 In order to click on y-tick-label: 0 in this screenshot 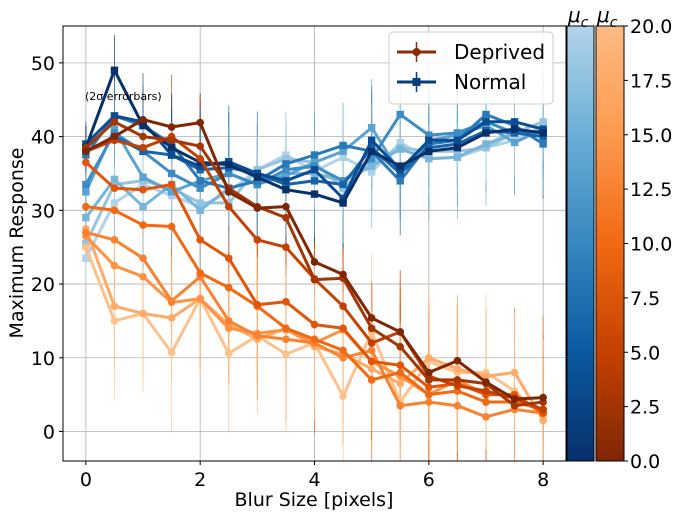, I will do `click(49, 433)`.